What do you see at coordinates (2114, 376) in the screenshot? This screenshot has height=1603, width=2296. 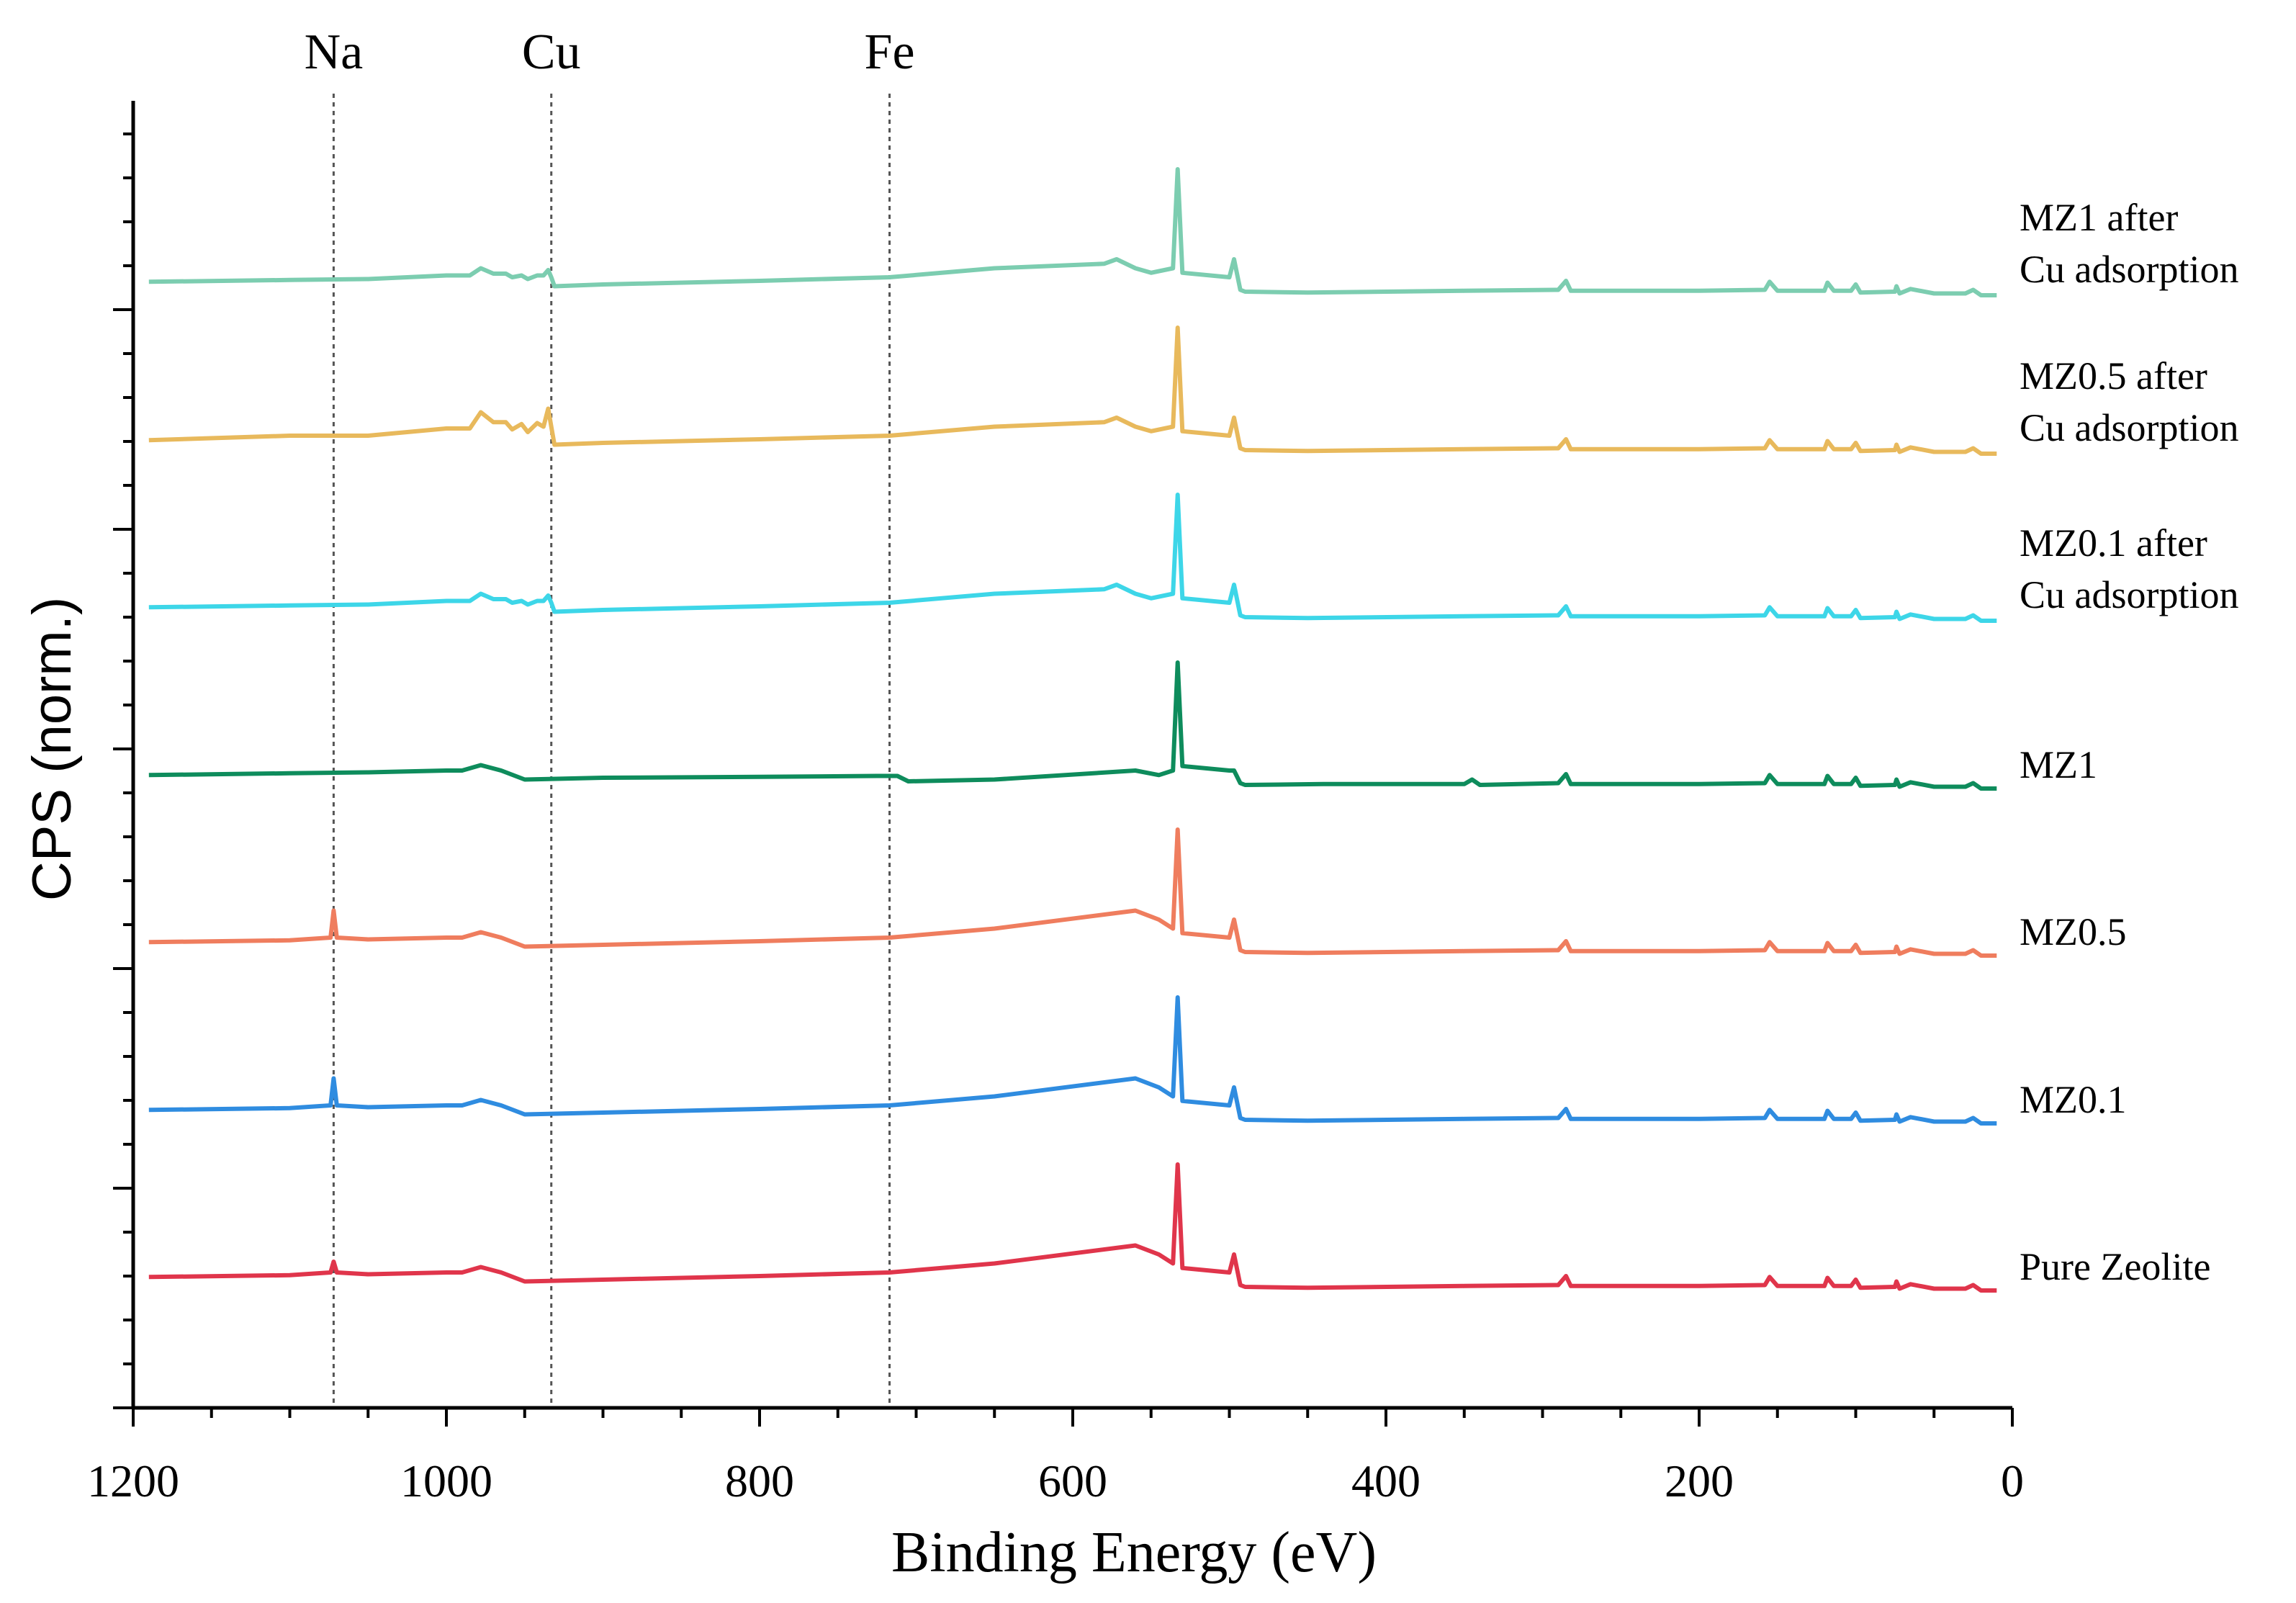 I see `series-label-5-line-0: MZ0.5 after` at bounding box center [2114, 376].